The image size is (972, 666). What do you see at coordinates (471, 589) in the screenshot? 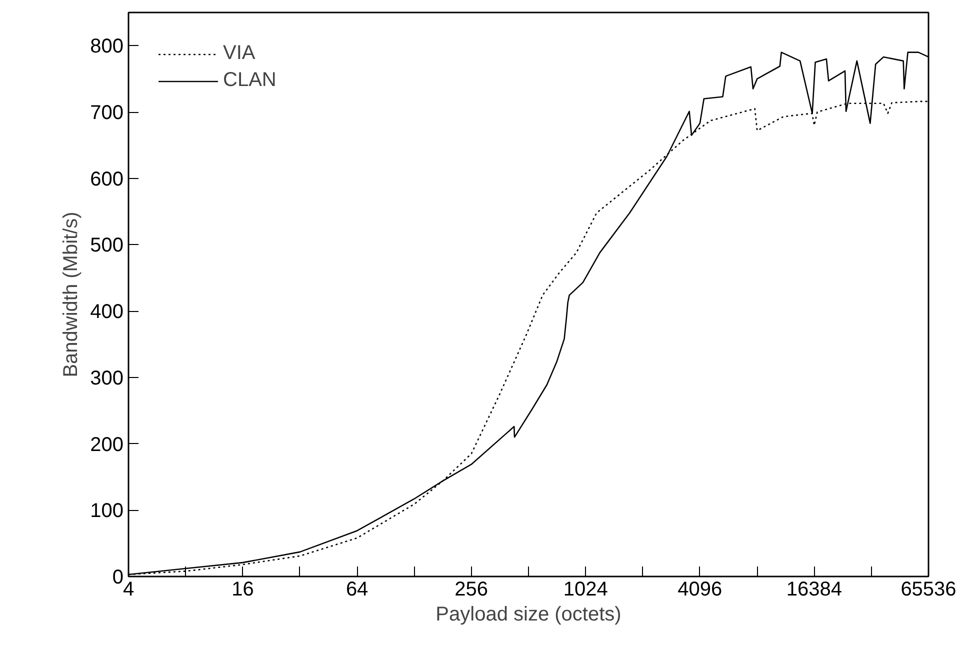
I see `x-tick-label: 256` at bounding box center [471, 589].